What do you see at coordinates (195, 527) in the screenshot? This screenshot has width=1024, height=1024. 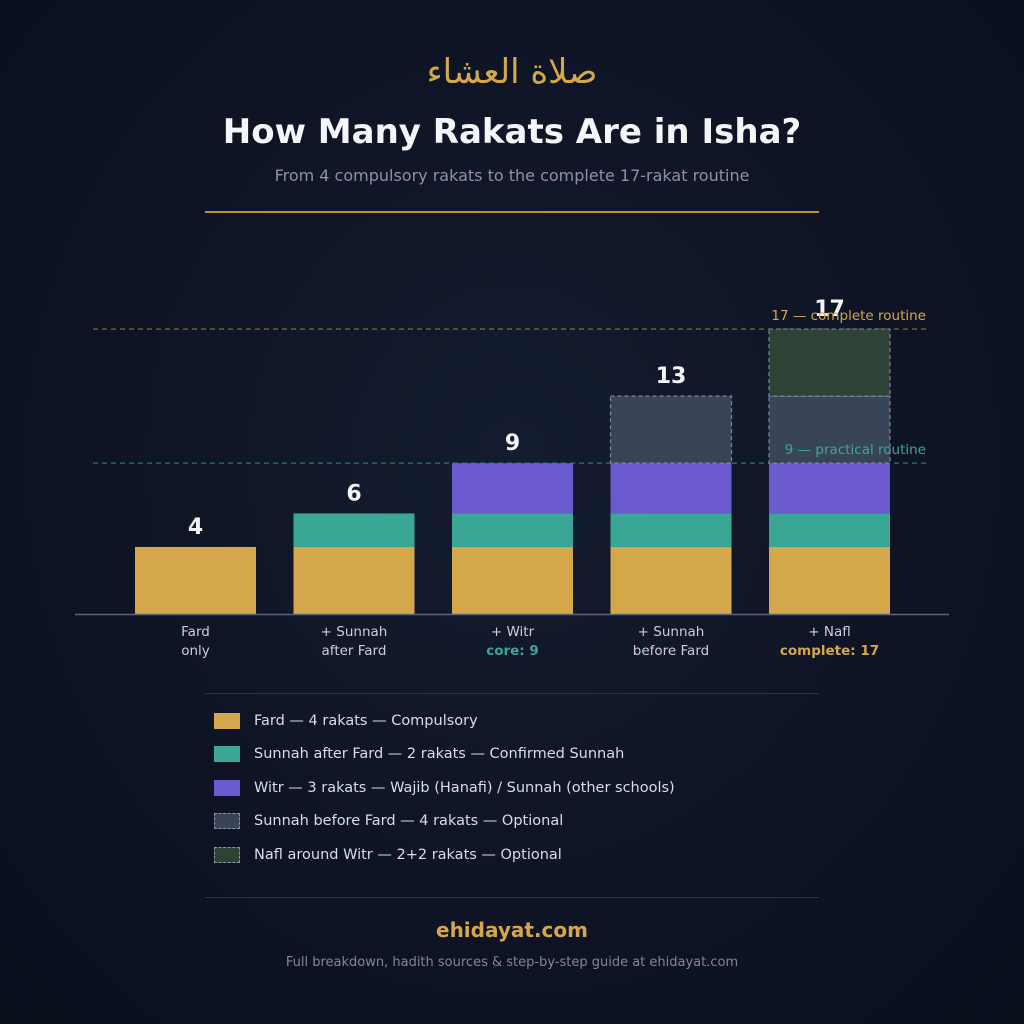 I see `bar-total-label-0: 4` at bounding box center [195, 527].